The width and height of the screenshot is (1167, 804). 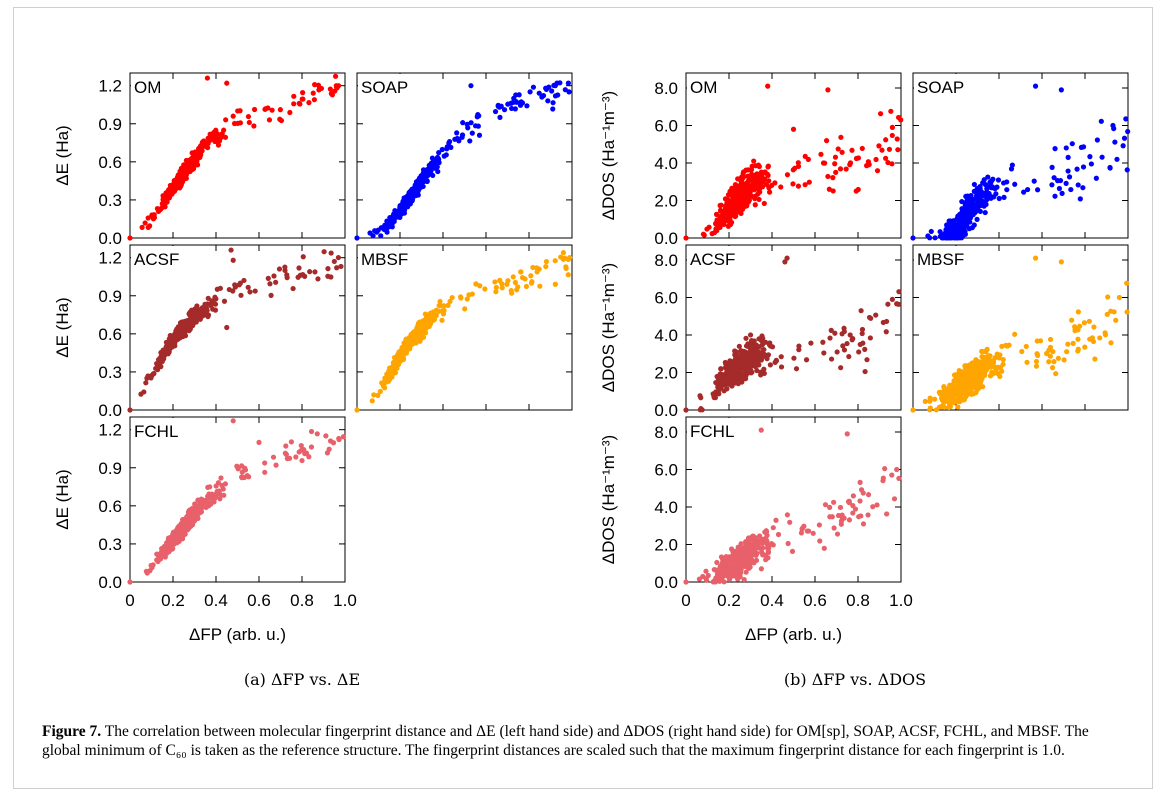 I want to click on panel-label-bg, so click(x=714, y=430).